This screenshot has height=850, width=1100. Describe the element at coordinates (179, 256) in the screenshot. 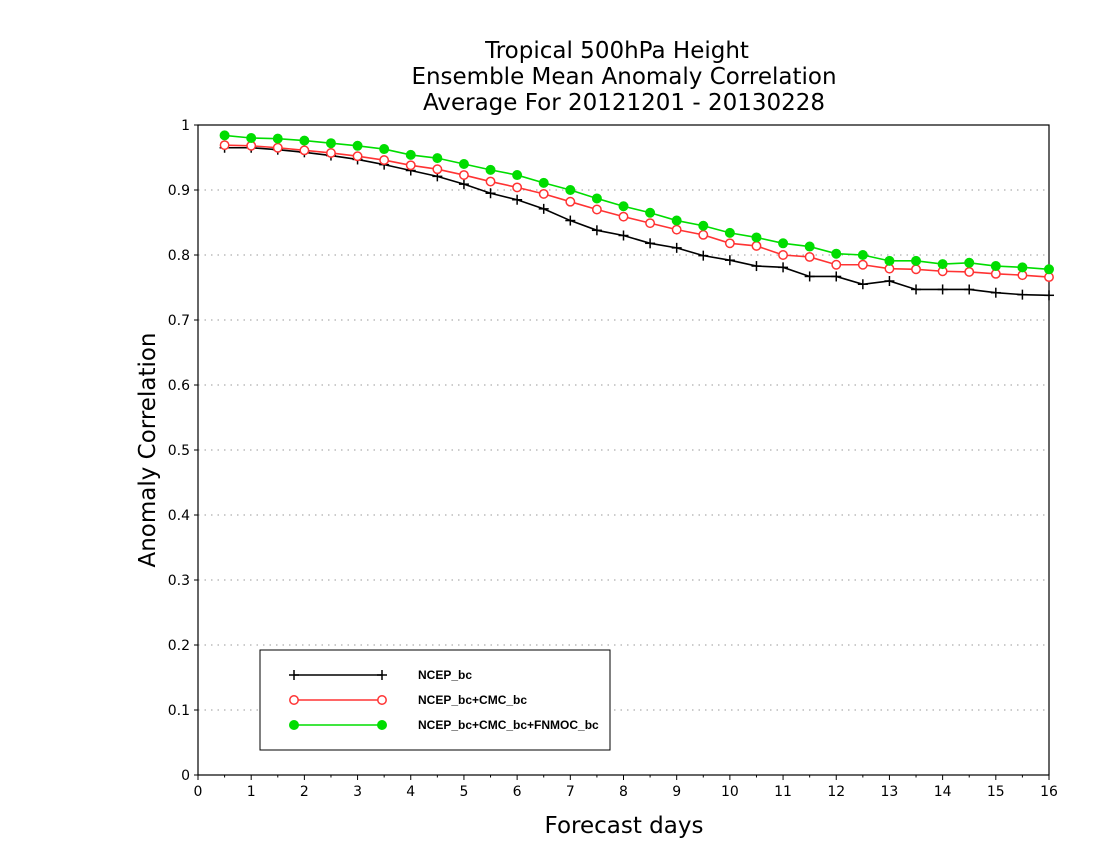

I see `y-tick-label: 0.8` at that location.